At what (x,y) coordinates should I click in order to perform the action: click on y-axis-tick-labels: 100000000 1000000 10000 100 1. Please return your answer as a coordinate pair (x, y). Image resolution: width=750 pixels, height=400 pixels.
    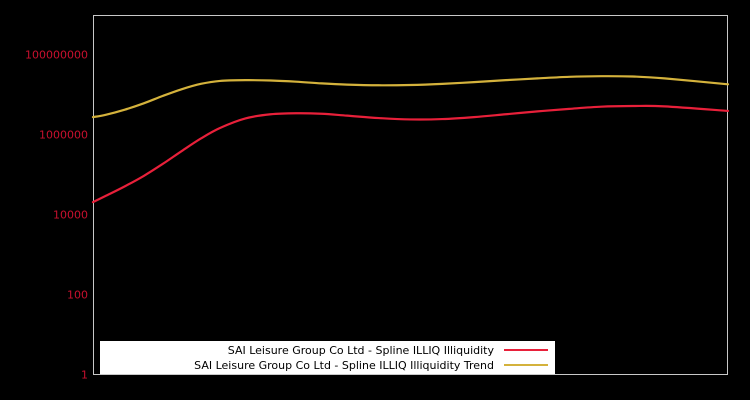
    Looking at the image, I should click on (44, 200).